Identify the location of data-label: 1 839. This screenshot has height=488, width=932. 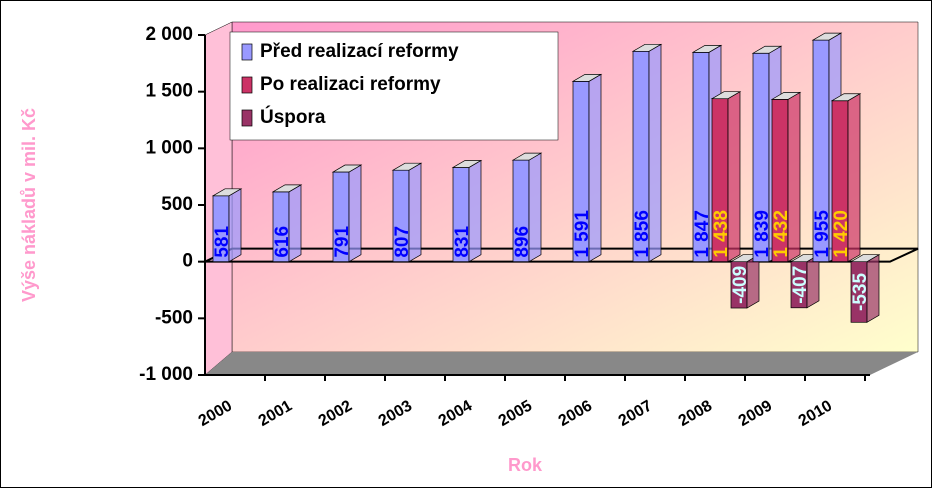
(762, 234).